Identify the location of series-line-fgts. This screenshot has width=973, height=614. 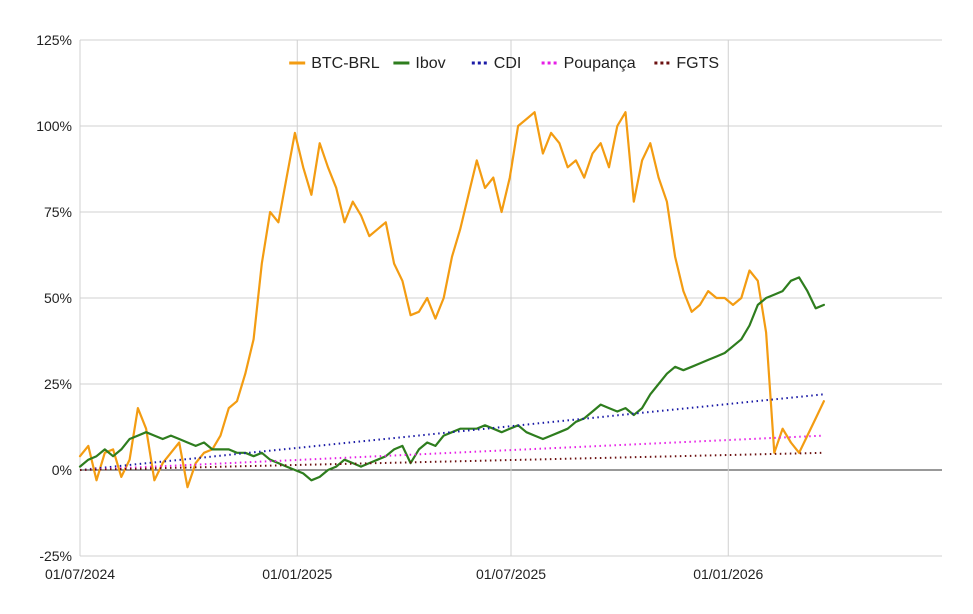
(451, 461).